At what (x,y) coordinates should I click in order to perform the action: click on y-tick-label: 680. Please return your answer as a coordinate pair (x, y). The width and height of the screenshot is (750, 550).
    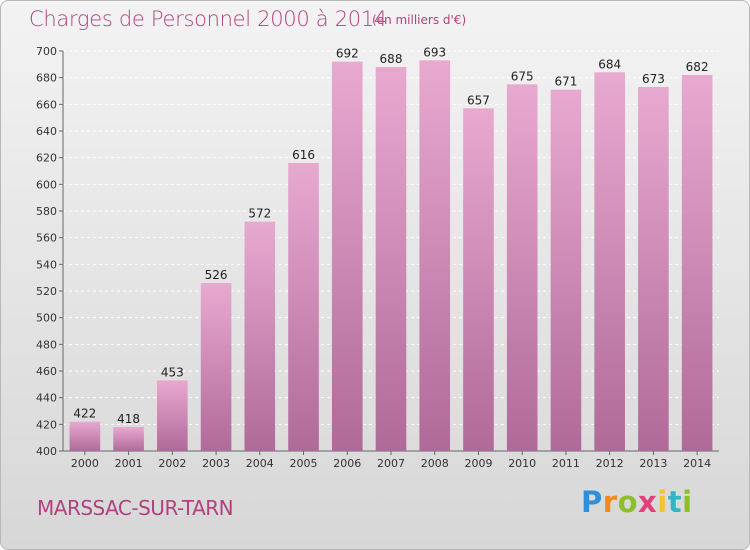
    Looking at the image, I should click on (46, 78).